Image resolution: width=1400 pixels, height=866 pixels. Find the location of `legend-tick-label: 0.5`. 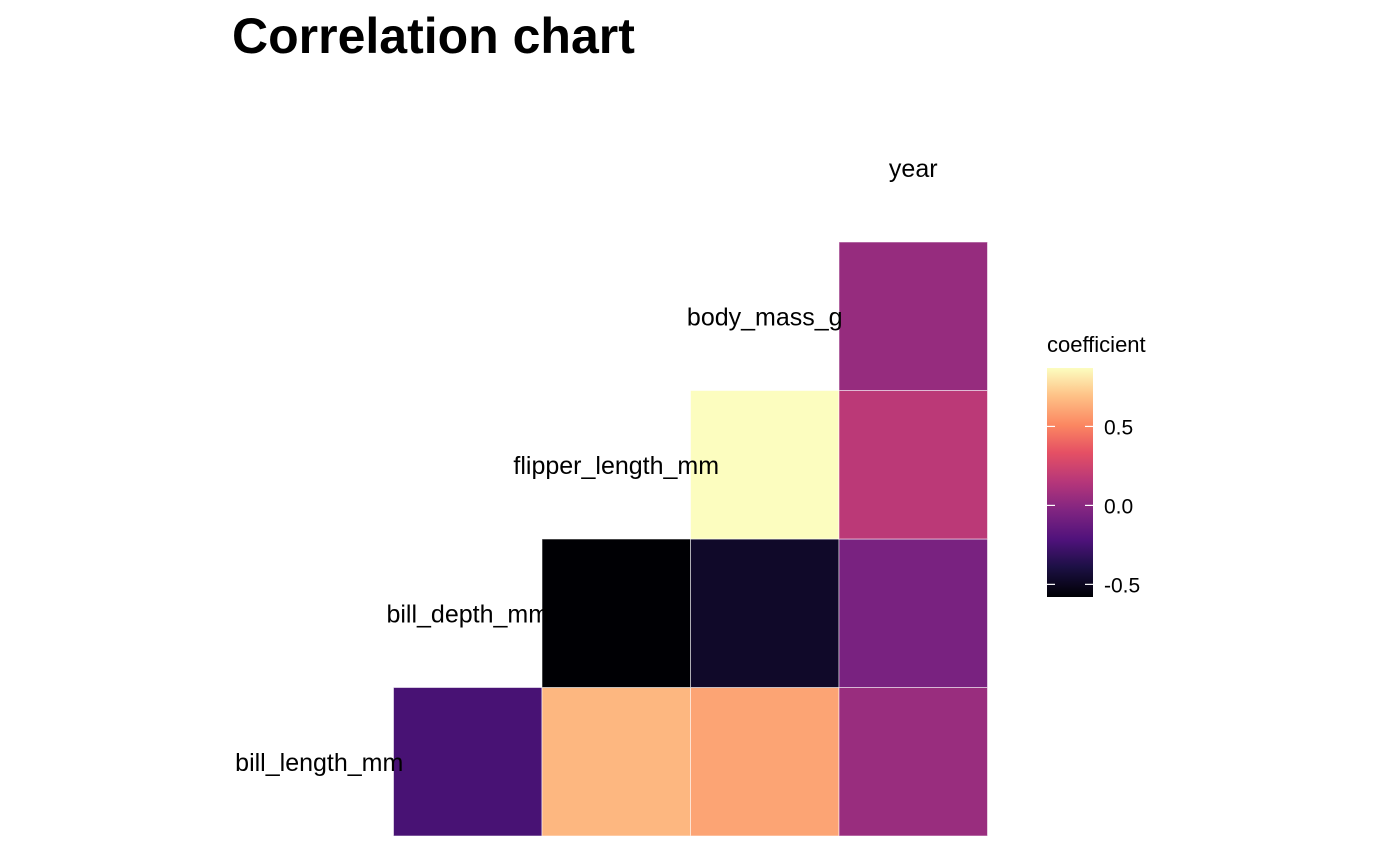

legend-tick-label: 0.5 is located at coordinates (1118, 427).